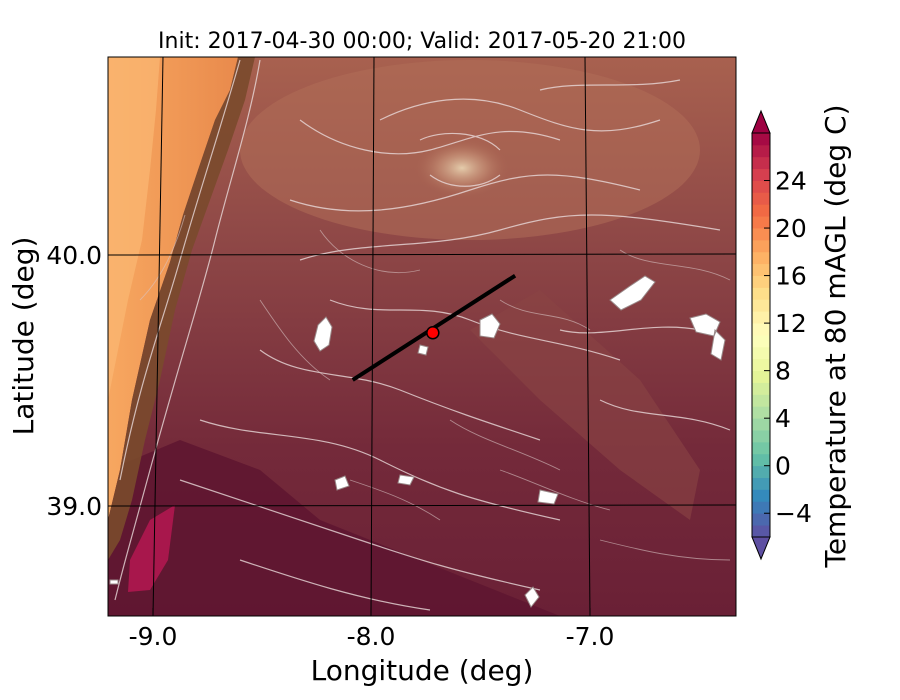  I want to click on coastal-inner-band, so click(134, 228).